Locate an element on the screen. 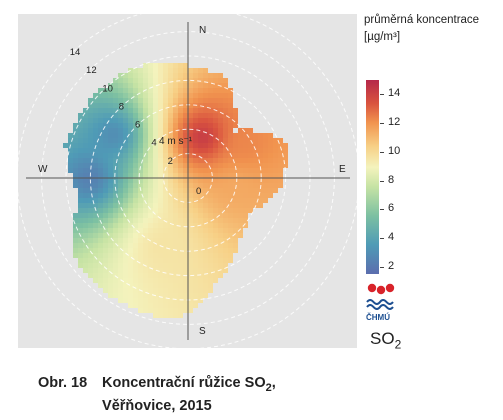  radial-label-6: 6 is located at coordinates (137, 125).